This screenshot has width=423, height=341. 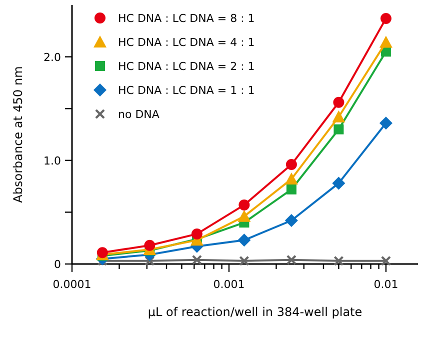 I want to click on legend-label: no DNA, so click(x=139, y=114).